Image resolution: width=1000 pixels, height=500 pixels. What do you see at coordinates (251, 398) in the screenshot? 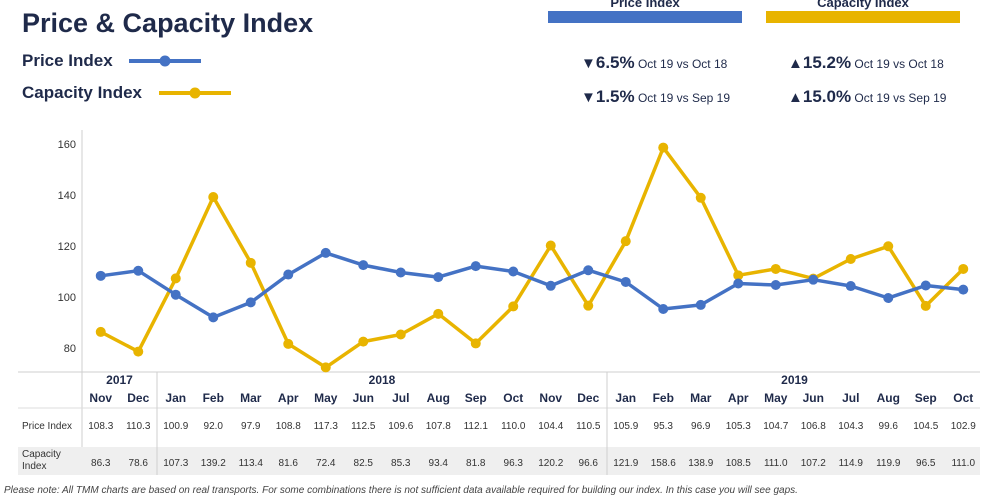
I see `x-tick-label: Mar` at bounding box center [251, 398].